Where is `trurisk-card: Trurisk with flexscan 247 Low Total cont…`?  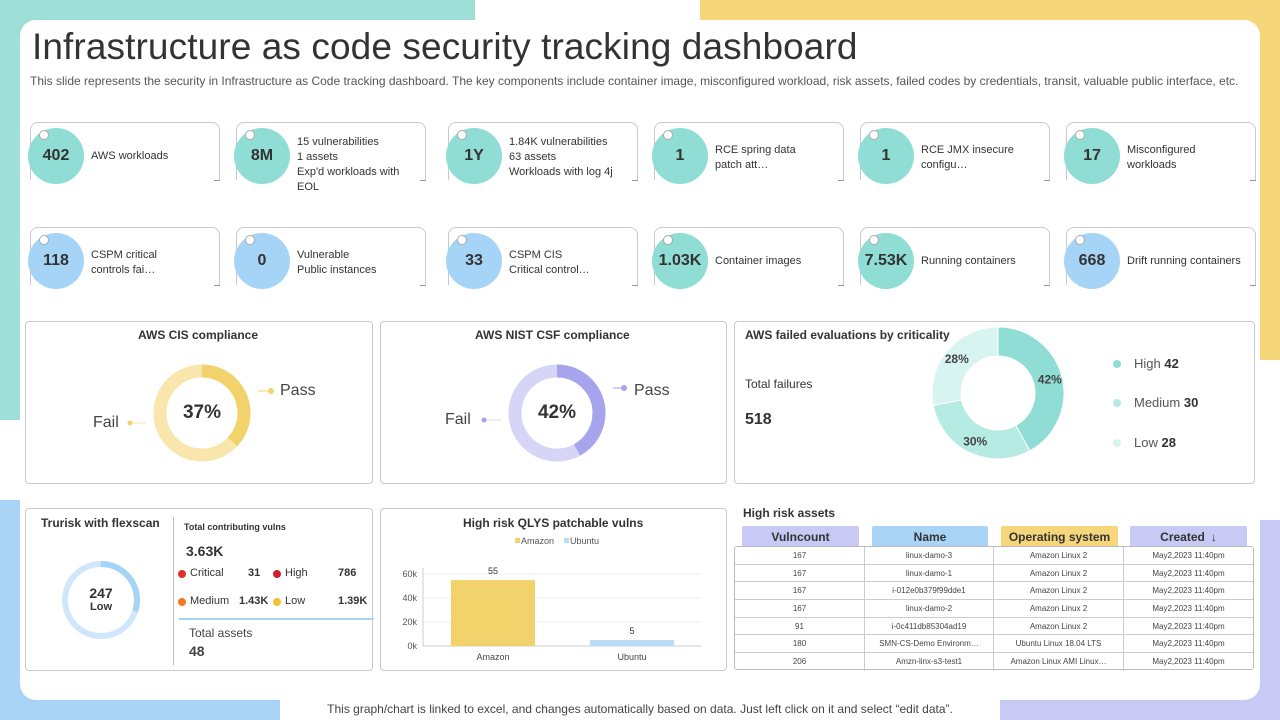 trurisk-card: Trurisk with flexscan 247 Low Total cont… is located at coordinates (199, 589).